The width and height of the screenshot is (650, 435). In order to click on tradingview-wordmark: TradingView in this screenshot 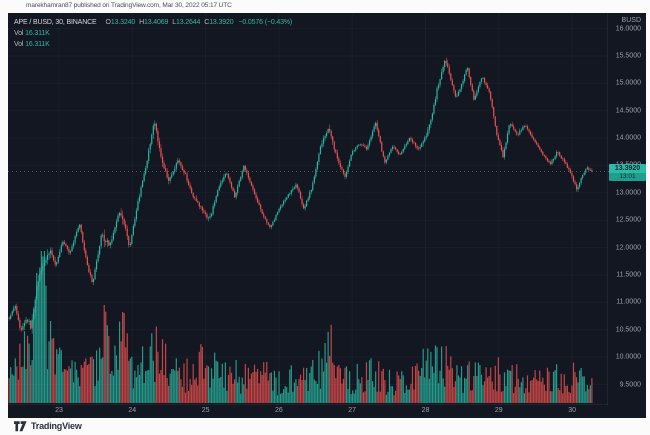, I will do `click(56, 426)`.